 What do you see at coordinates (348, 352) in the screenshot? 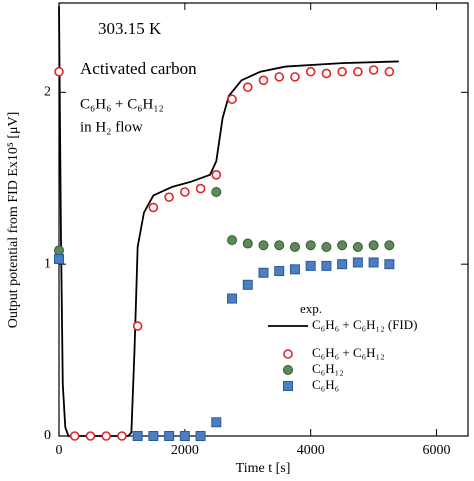
I see `legend-label: C₆H₆ + C₆H₁₂` at bounding box center [348, 352].